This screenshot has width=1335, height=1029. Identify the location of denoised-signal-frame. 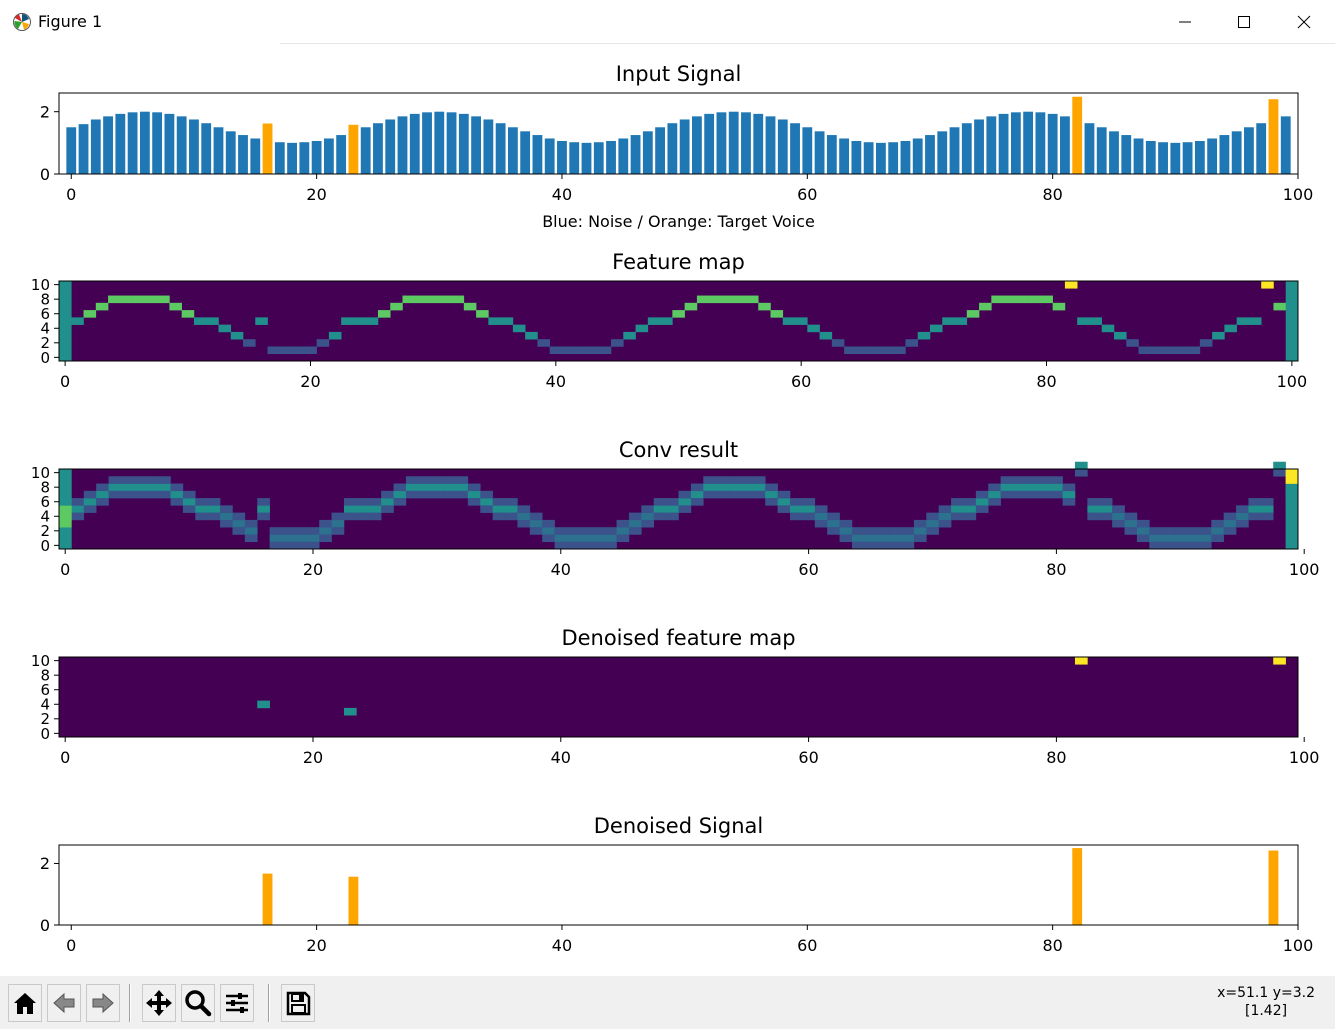
(678, 885).